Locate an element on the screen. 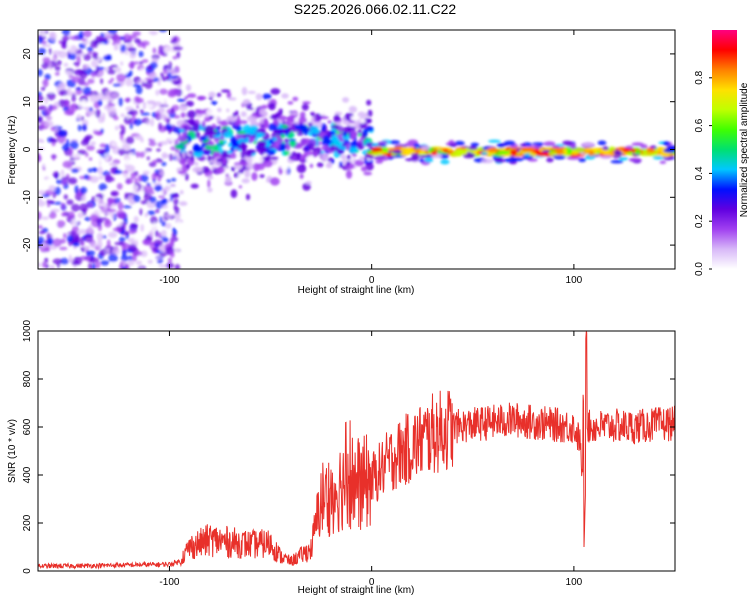  heatmap-x-tick-label: 0 is located at coordinates (372, 280).